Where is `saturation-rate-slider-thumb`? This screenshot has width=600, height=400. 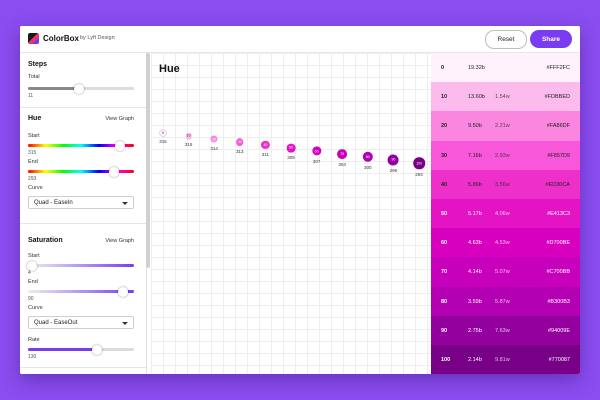 saturation-rate-slider-thumb is located at coordinates (96, 349).